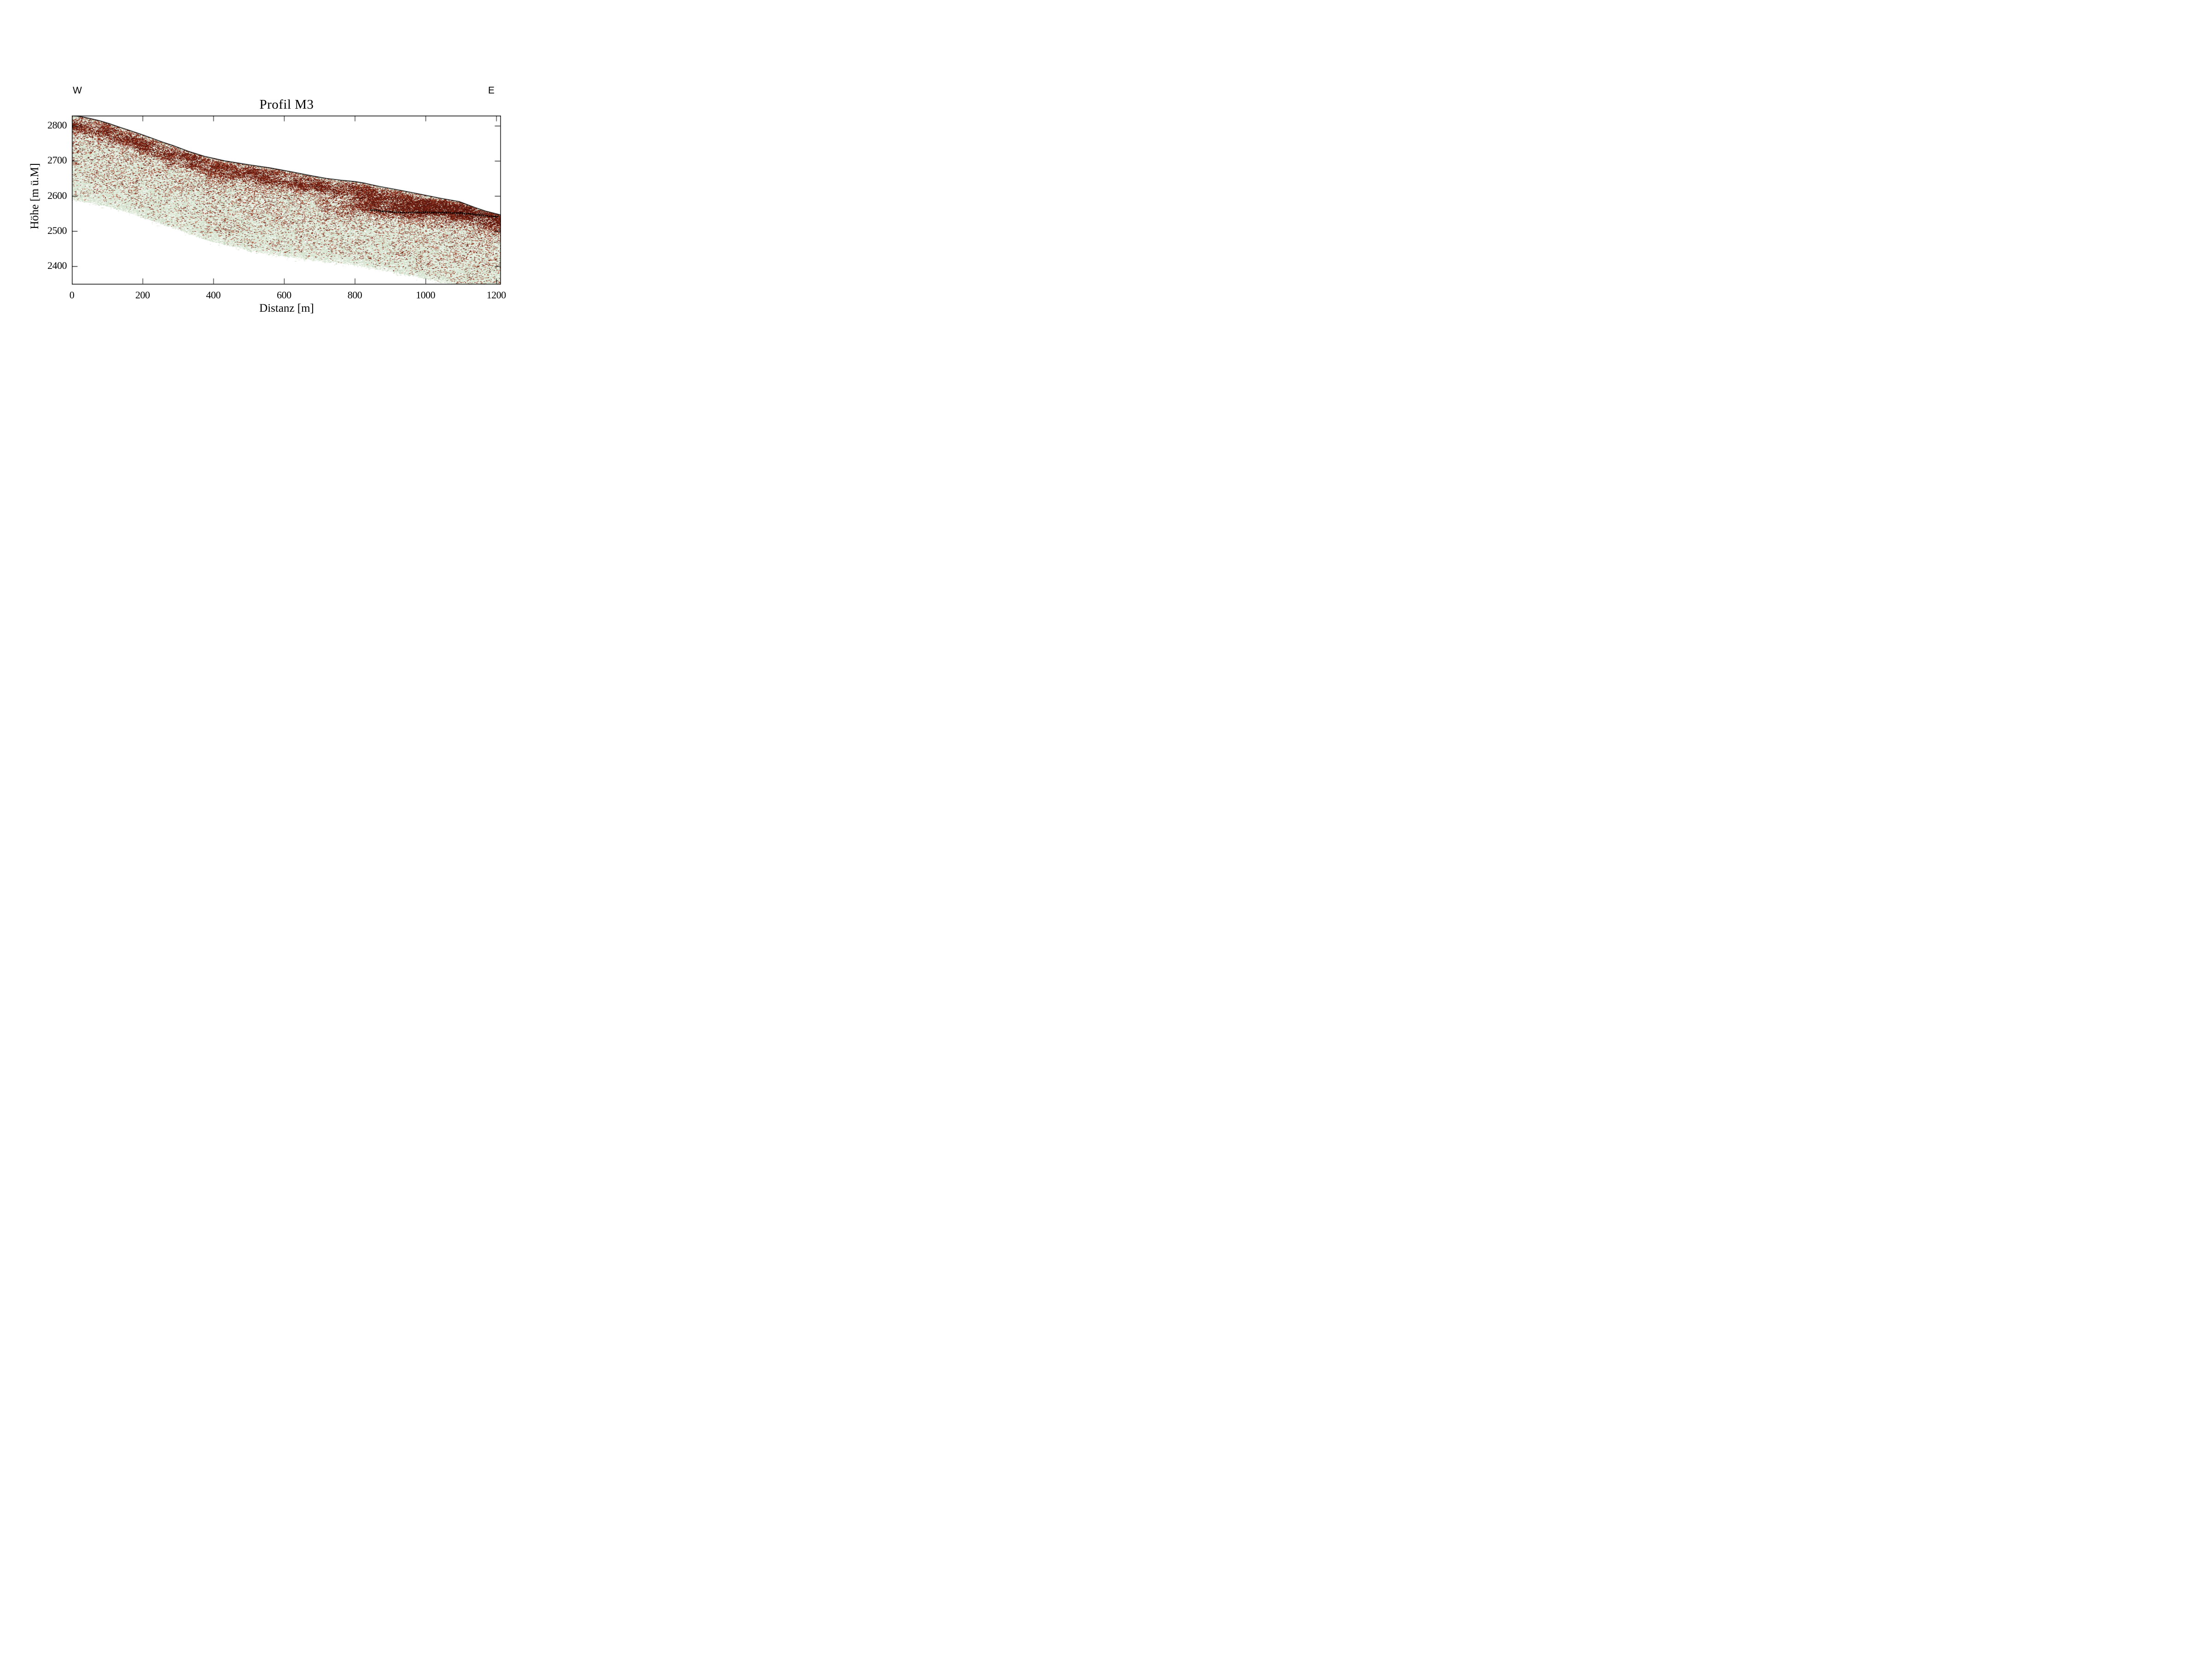  Describe the element at coordinates (77, 91) in the screenshot. I see `west-direction-label: W` at that location.